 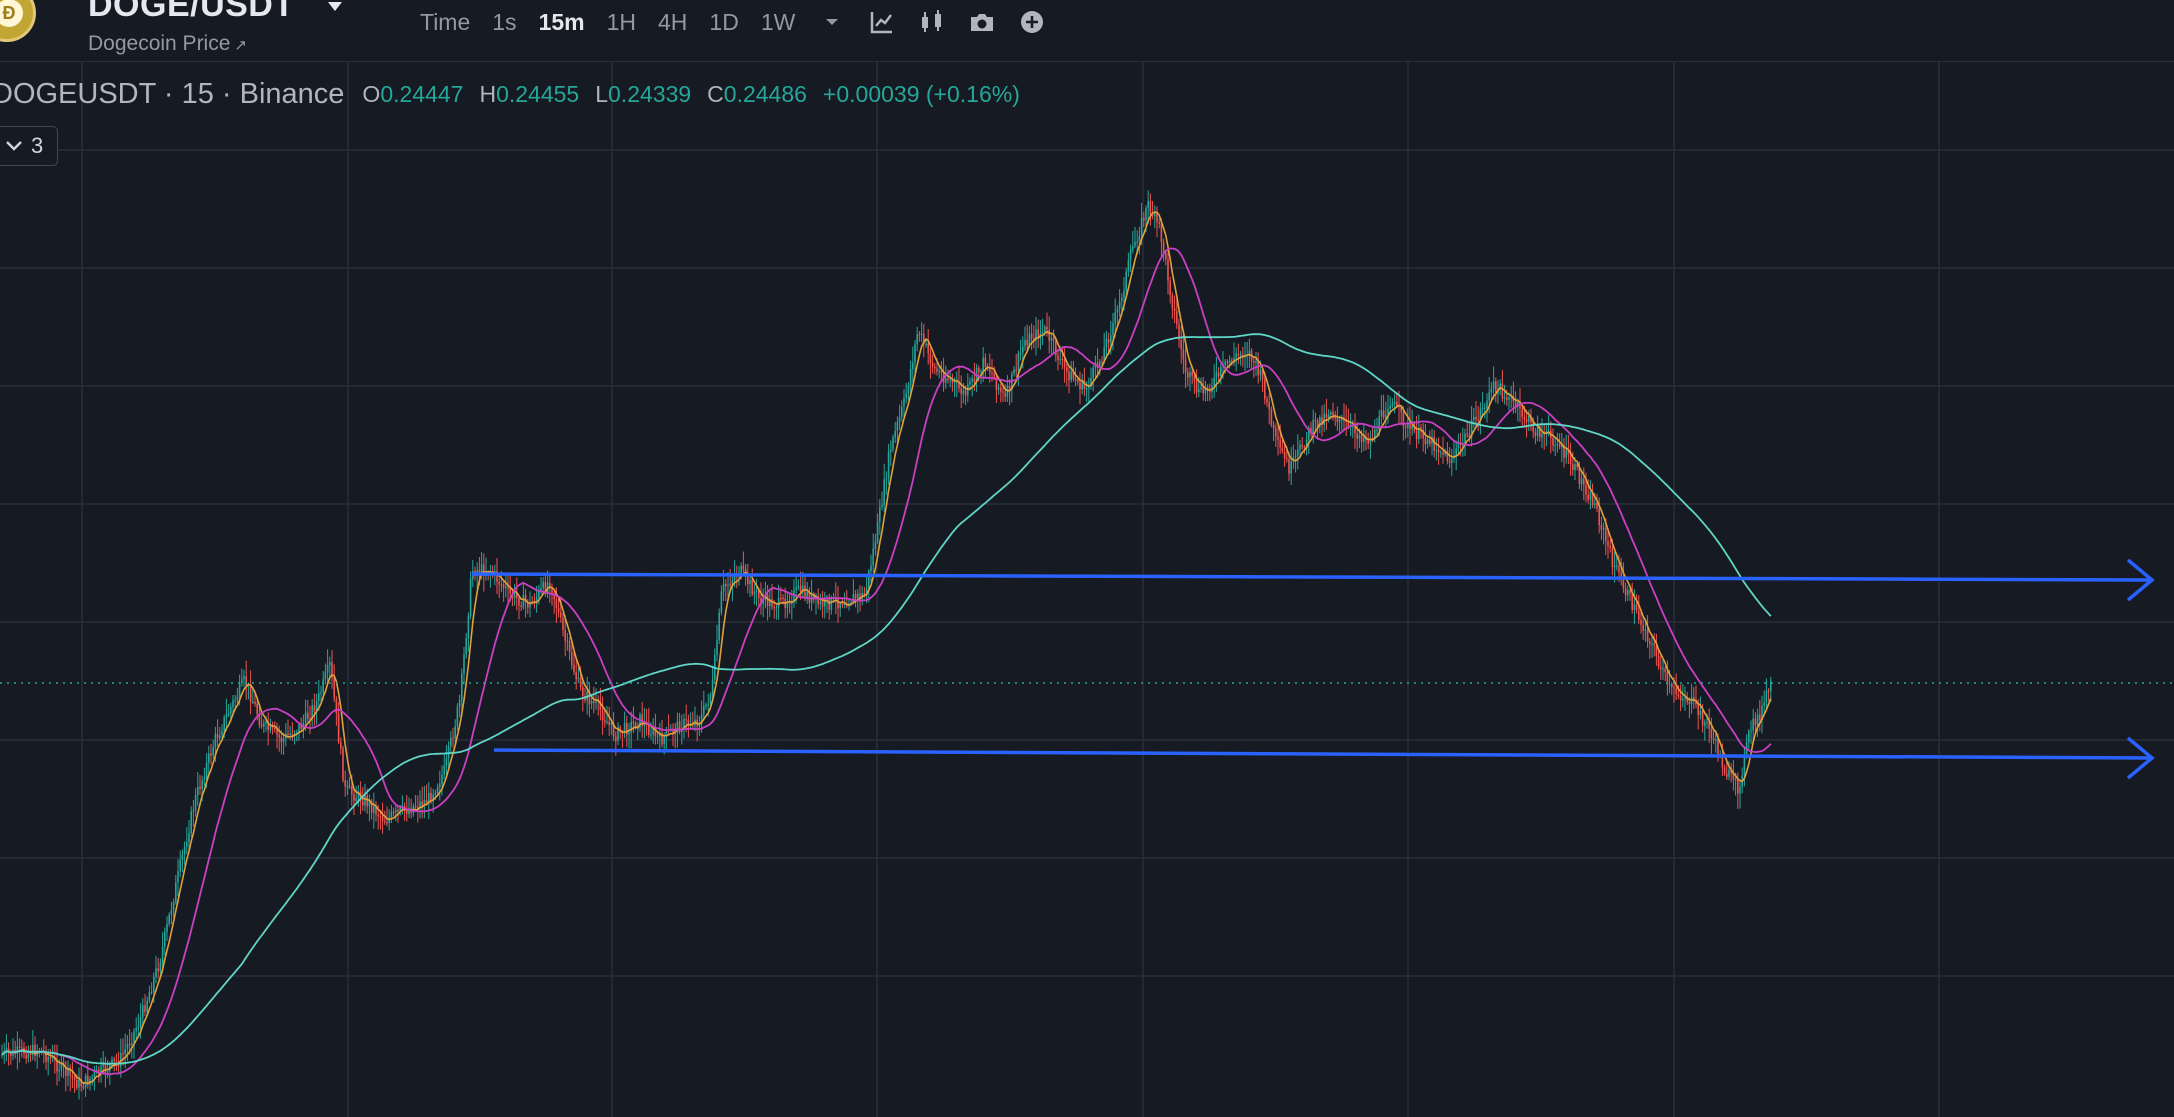 What do you see at coordinates (673, 22) in the screenshot?
I see `timeframe-4h: 4H` at bounding box center [673, 22].